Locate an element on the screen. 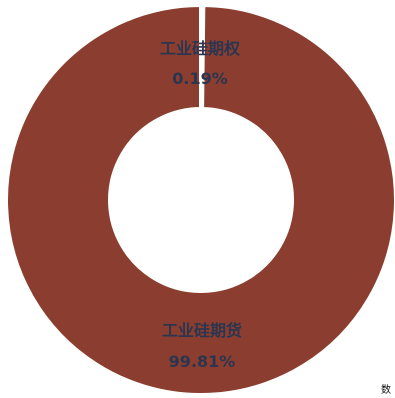 The width and height of the screenshot is (395, 398). slice-label-futures: 工业硅期货 is located at coordinates (202, 330).